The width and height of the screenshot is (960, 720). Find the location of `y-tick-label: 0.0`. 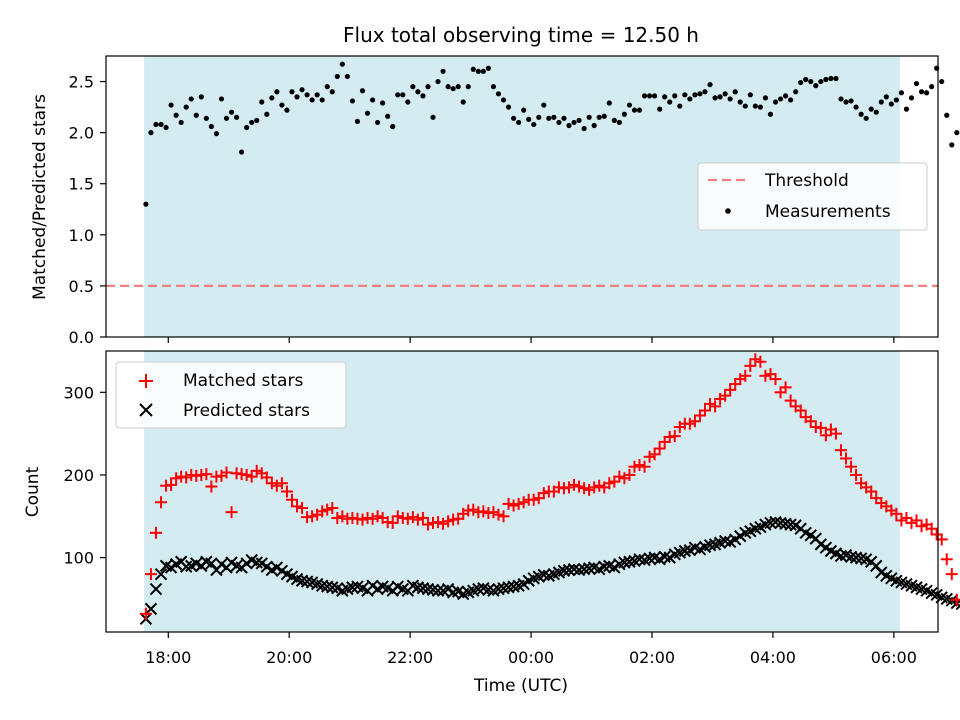

y-tick-label: 0.0 is located at coordinates (81, 337).